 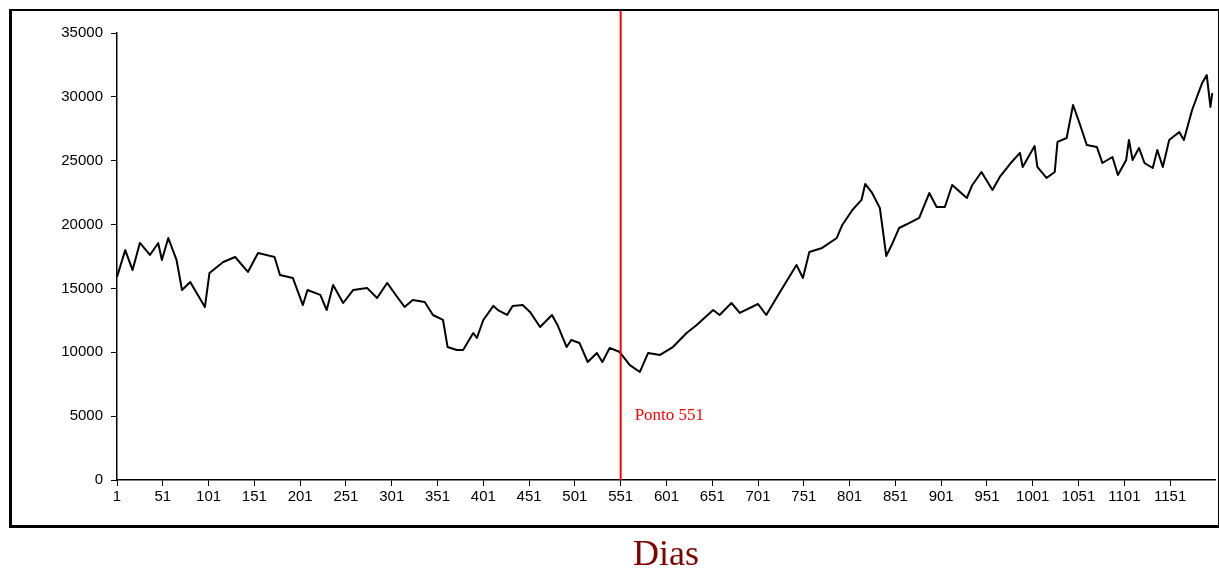 What do you see at coordinates (346, 496) in the screenshot?
I see `x-tick-label: 251` at bounding box center [346, 496].